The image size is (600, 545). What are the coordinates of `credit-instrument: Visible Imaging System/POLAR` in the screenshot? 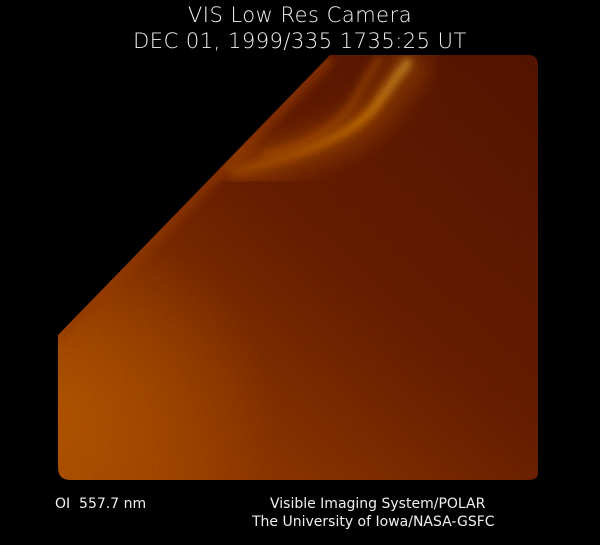 It's located at (378, 504).